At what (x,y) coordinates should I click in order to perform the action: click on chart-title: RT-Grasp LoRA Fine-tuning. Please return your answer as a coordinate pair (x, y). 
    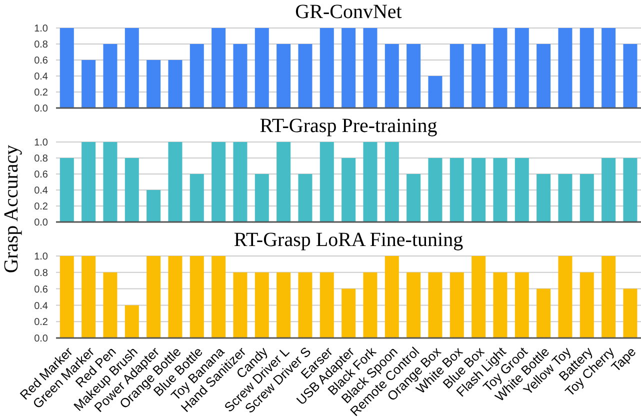
    Looking at the image, I should click on (348, 240).